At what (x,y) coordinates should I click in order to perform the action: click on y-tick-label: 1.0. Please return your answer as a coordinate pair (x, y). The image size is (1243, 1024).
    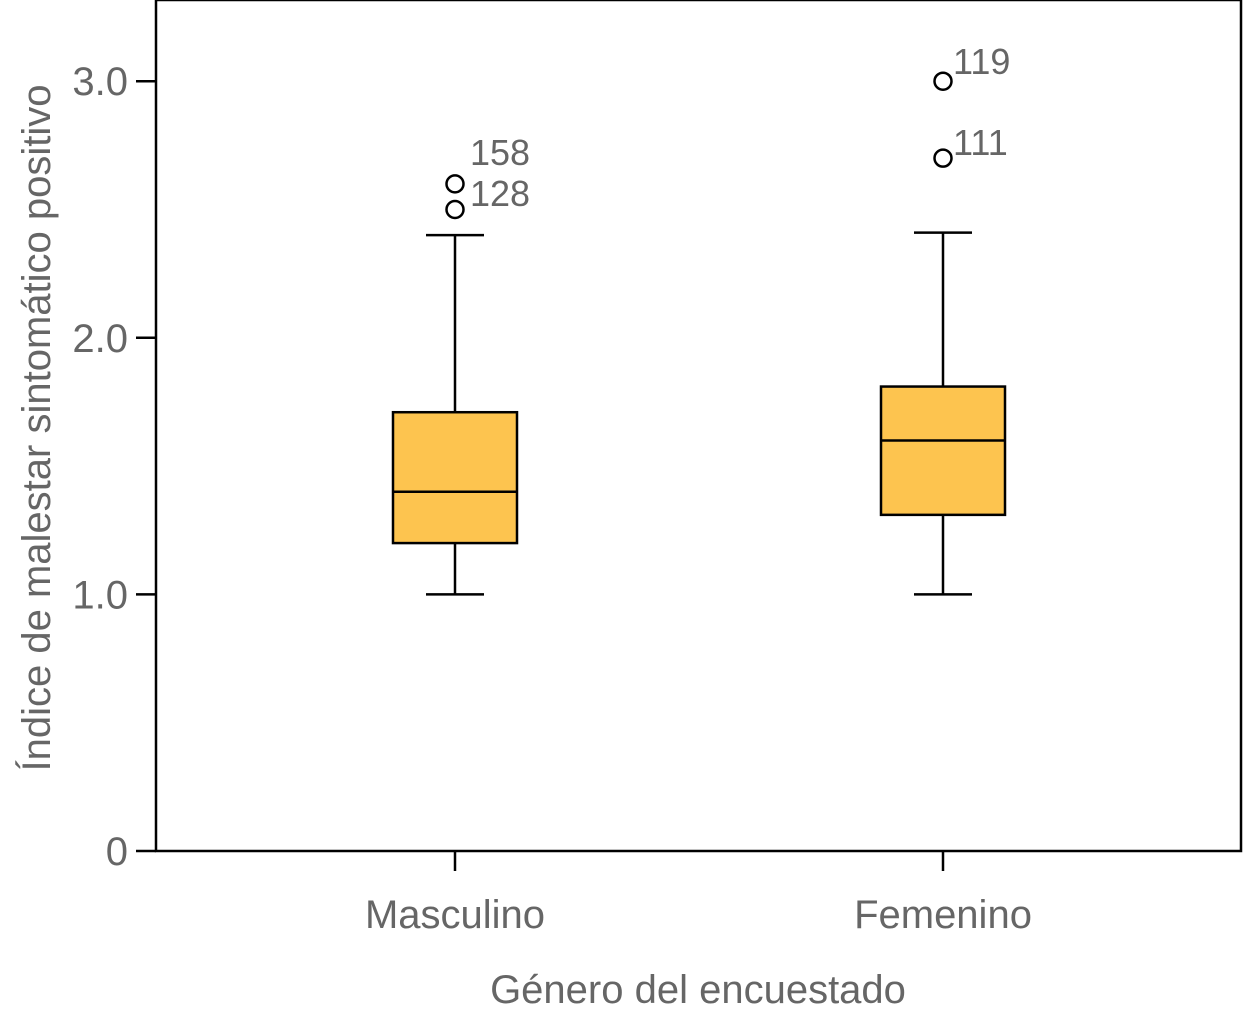
    Looking at the image, I should click on (100, 595).